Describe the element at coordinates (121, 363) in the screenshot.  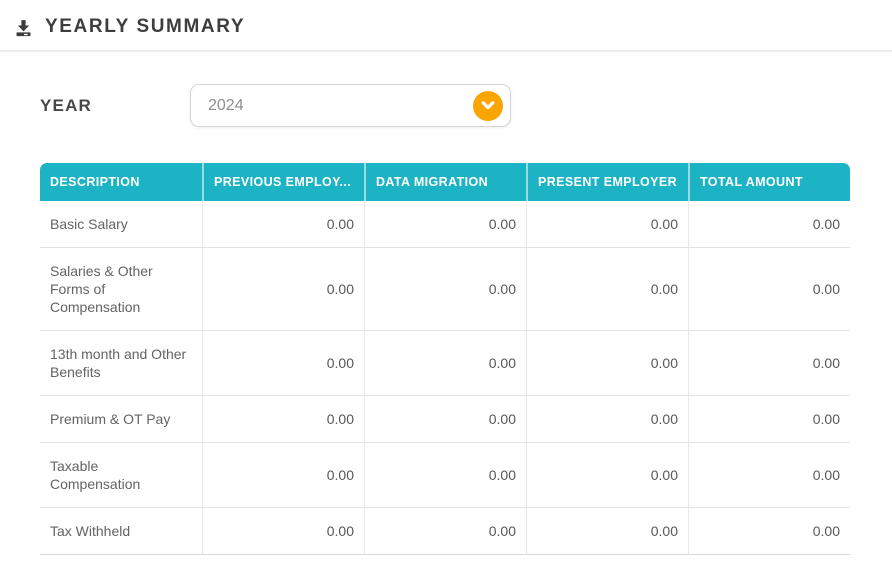
I see `description-cell: 13th month and Other Benefits` at that location.